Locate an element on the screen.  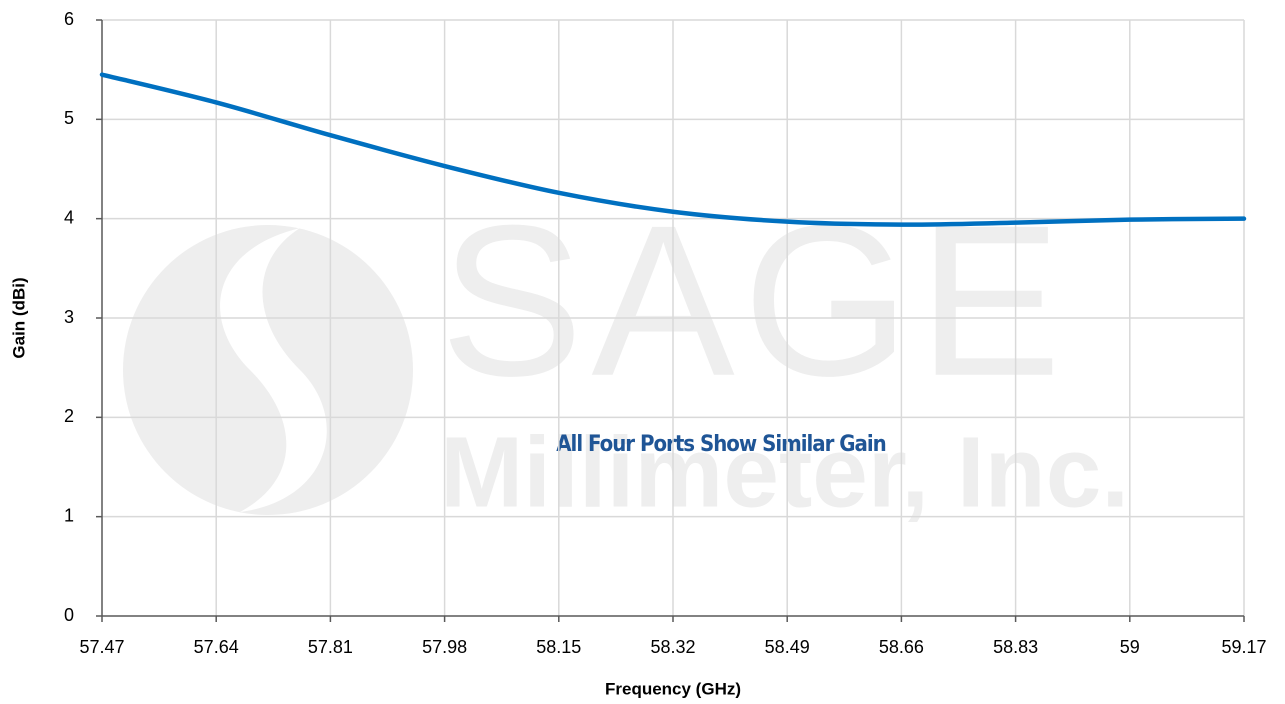
y-tick-label: 5 is located at coordinates (69, 118).